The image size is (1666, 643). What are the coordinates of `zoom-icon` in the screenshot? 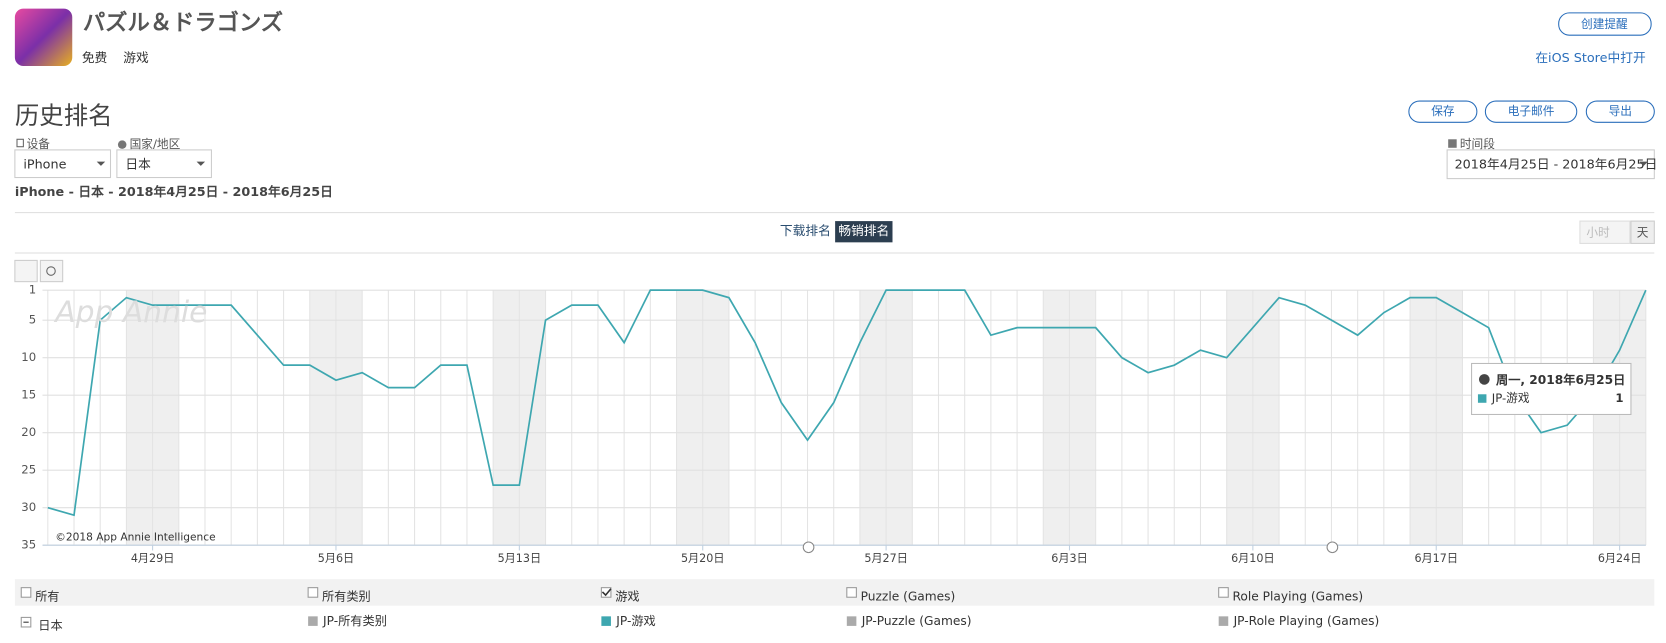 It's located at (51, 271).